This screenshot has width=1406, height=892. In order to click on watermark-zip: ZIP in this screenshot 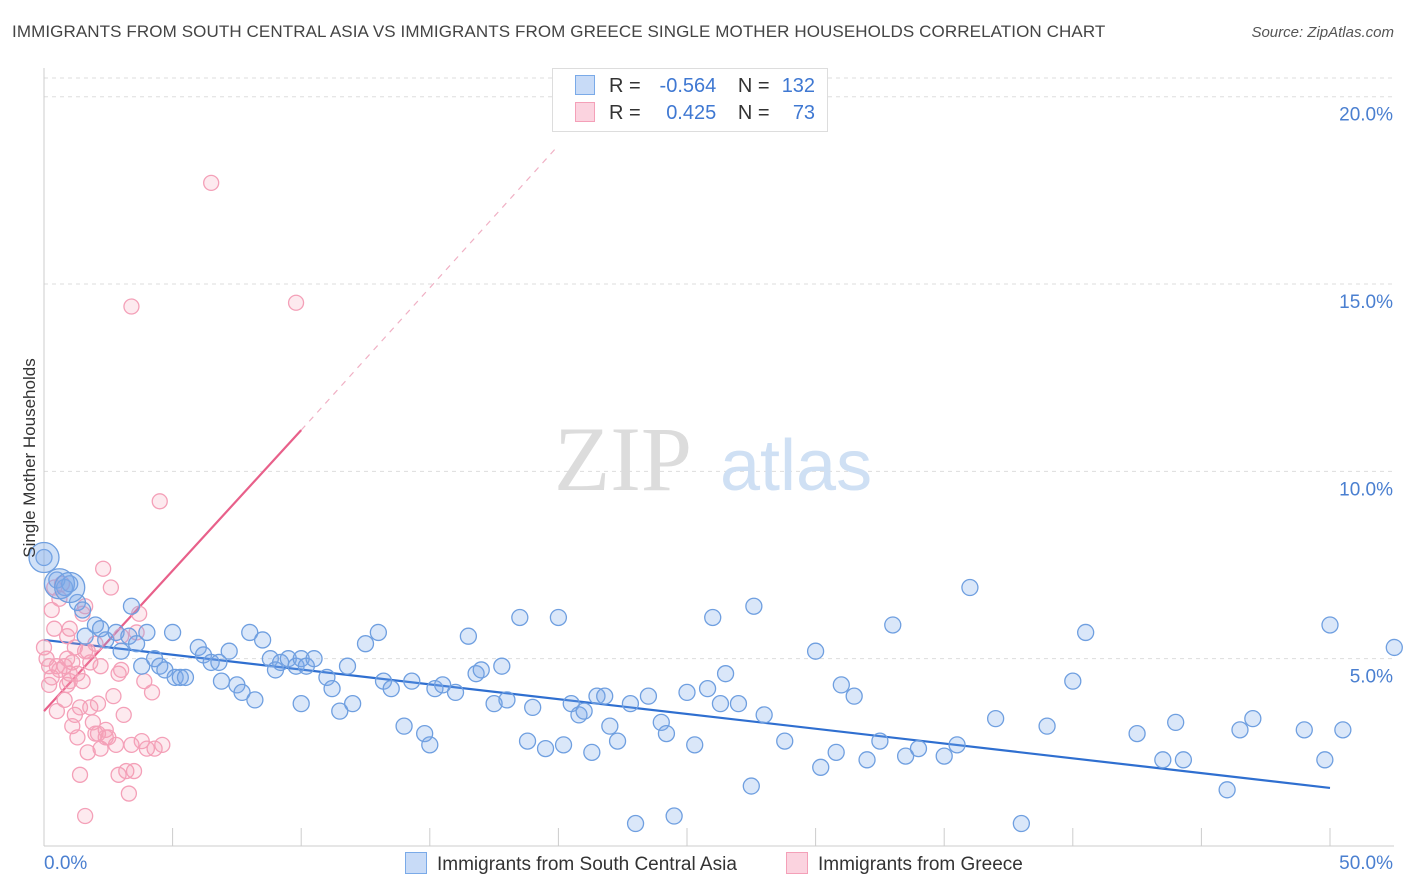, I will do `click(623, 459)`.